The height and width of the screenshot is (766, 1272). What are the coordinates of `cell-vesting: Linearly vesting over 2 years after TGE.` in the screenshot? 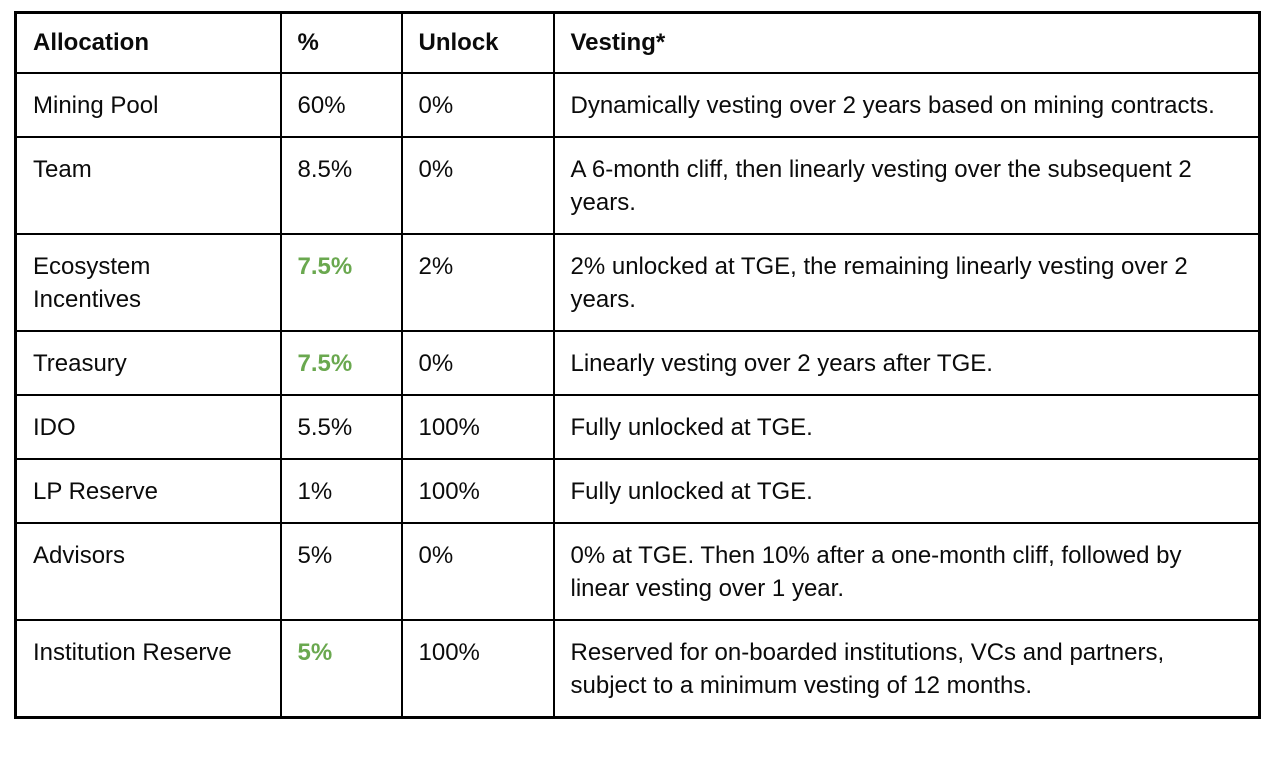 It's located at (906, 363).